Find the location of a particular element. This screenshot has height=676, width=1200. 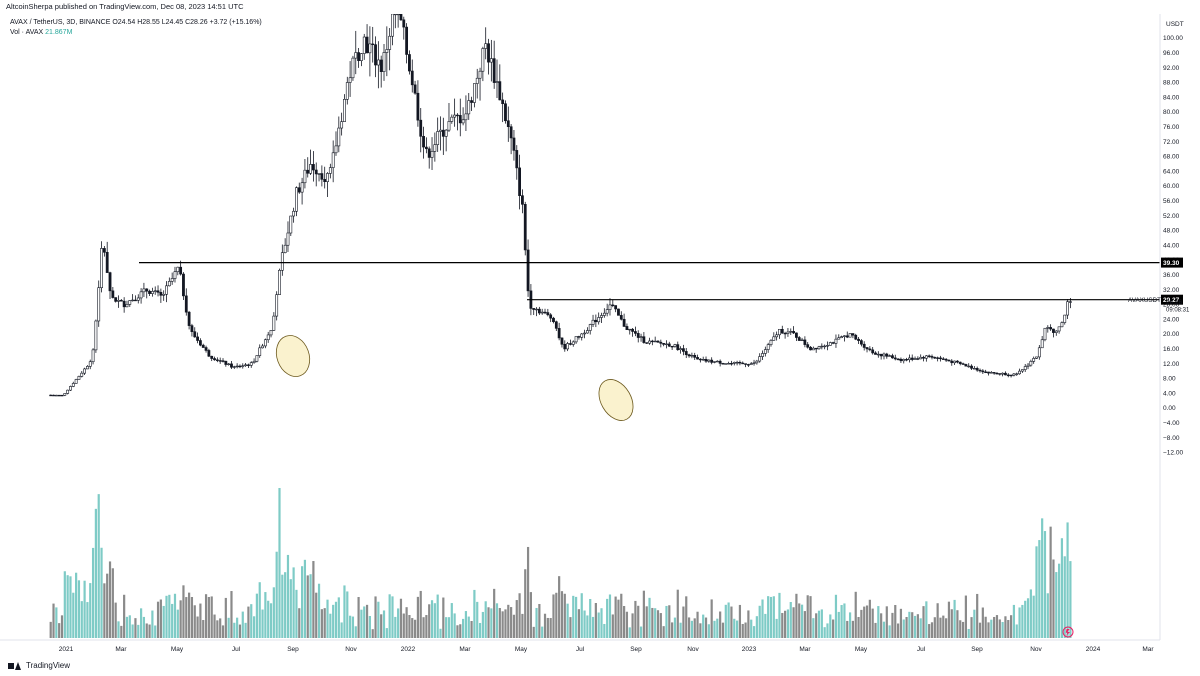

highlight-circle-sep-2021 is located at coordinates (293, 356).